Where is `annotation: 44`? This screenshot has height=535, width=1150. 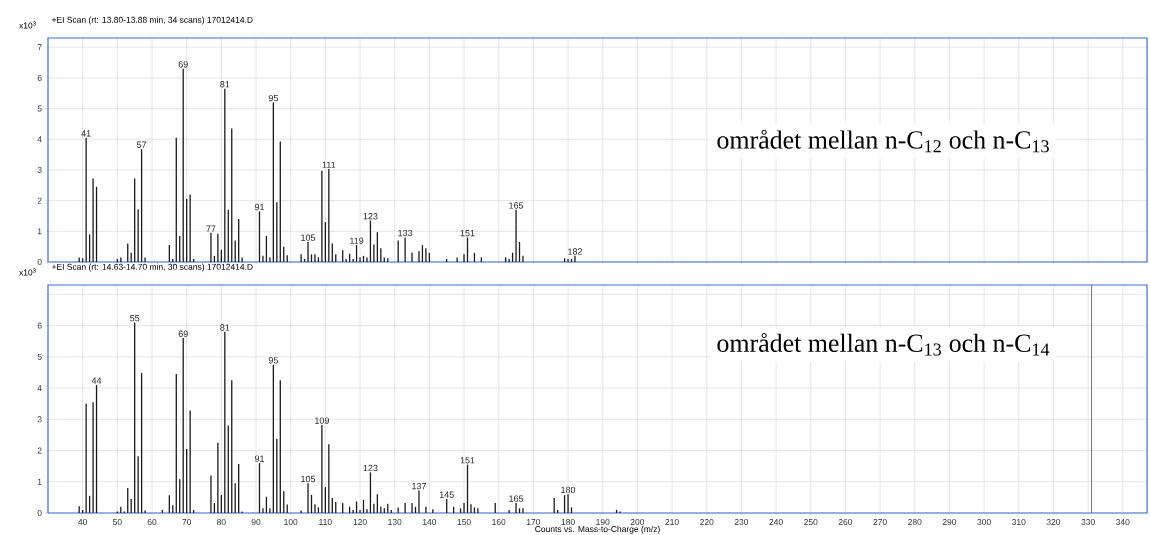
annotation: 44 is located at coordinates (96, 380).